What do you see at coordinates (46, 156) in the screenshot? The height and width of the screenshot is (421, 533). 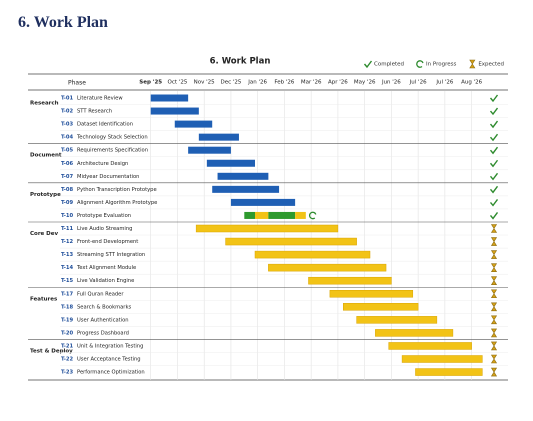 I see `phase-label: Document` at bounding box center [46, 156].